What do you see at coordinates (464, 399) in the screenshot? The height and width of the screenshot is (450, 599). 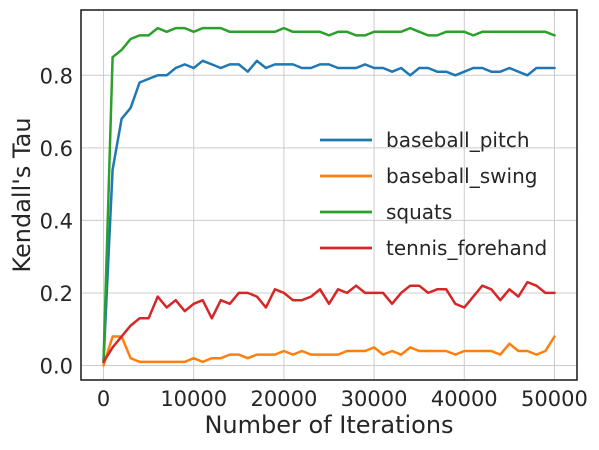 I see `x-tick-label: 40000` at bounding box center [464, 399].